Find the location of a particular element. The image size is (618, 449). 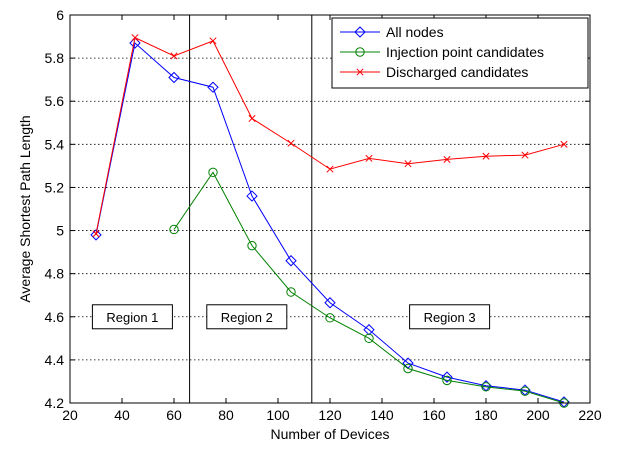

legend-item: All nodes is located at coordinates (392, 32).